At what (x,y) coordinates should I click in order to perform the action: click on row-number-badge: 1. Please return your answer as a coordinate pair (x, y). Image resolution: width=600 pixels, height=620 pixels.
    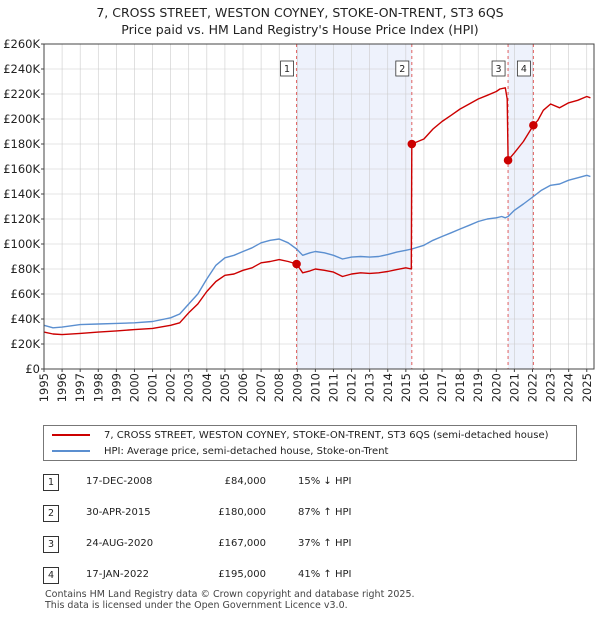
    Looking at the image, I should click on (51, 482).